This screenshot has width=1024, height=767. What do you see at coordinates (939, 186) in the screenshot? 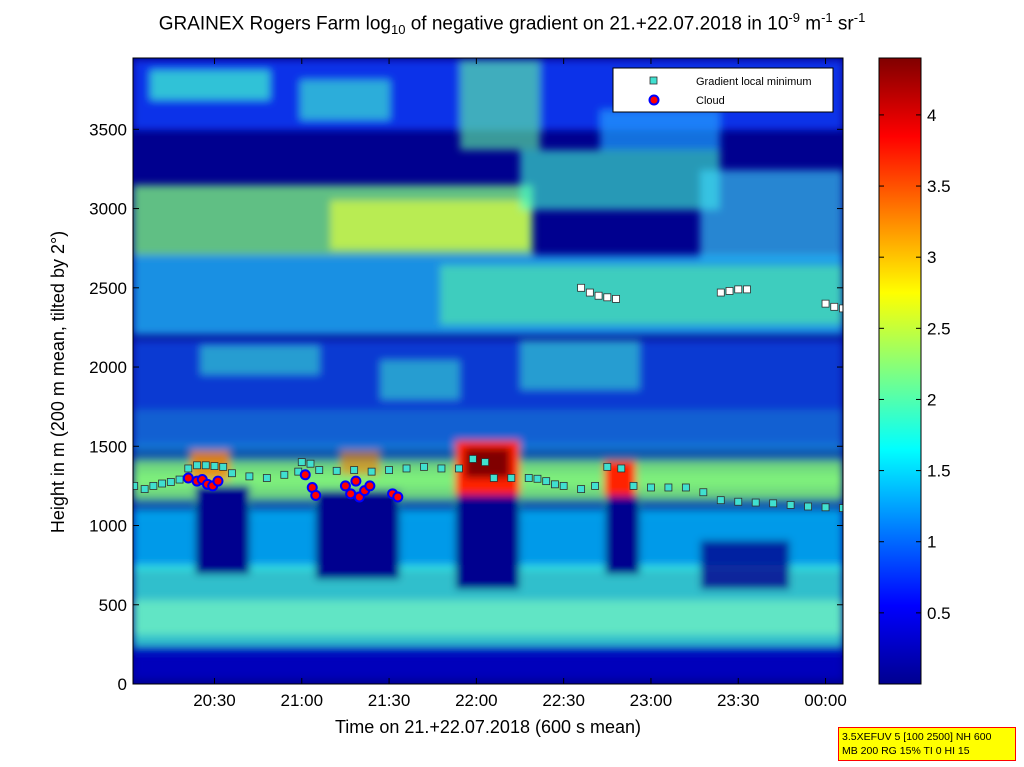
I see `colorbar-tick-label: 3.5` at bounding box center [939, 186].